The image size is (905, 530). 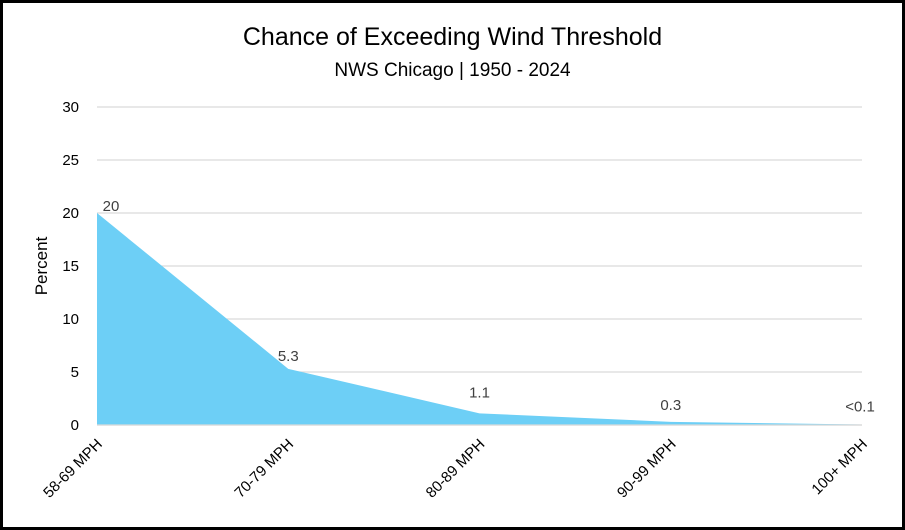 What do you see at coordinates (479, 392) in the screenshot?
I see `data-label: 1.1` at bounding box center [479, 392].